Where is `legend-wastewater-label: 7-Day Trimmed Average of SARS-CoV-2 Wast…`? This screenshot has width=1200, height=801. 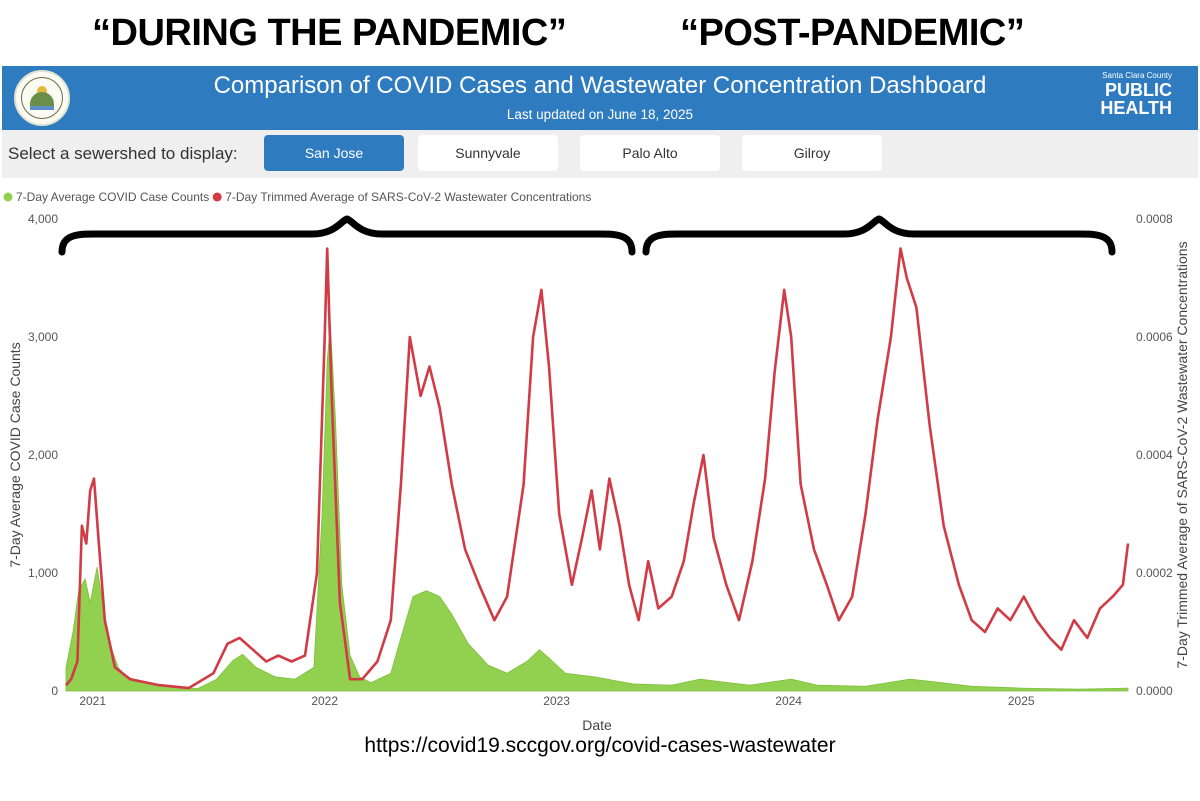
legend-wastewater-label: 7-Day Trimmed Average of SARS-CoV-2 Wast… is located at coordinates (408, 197).